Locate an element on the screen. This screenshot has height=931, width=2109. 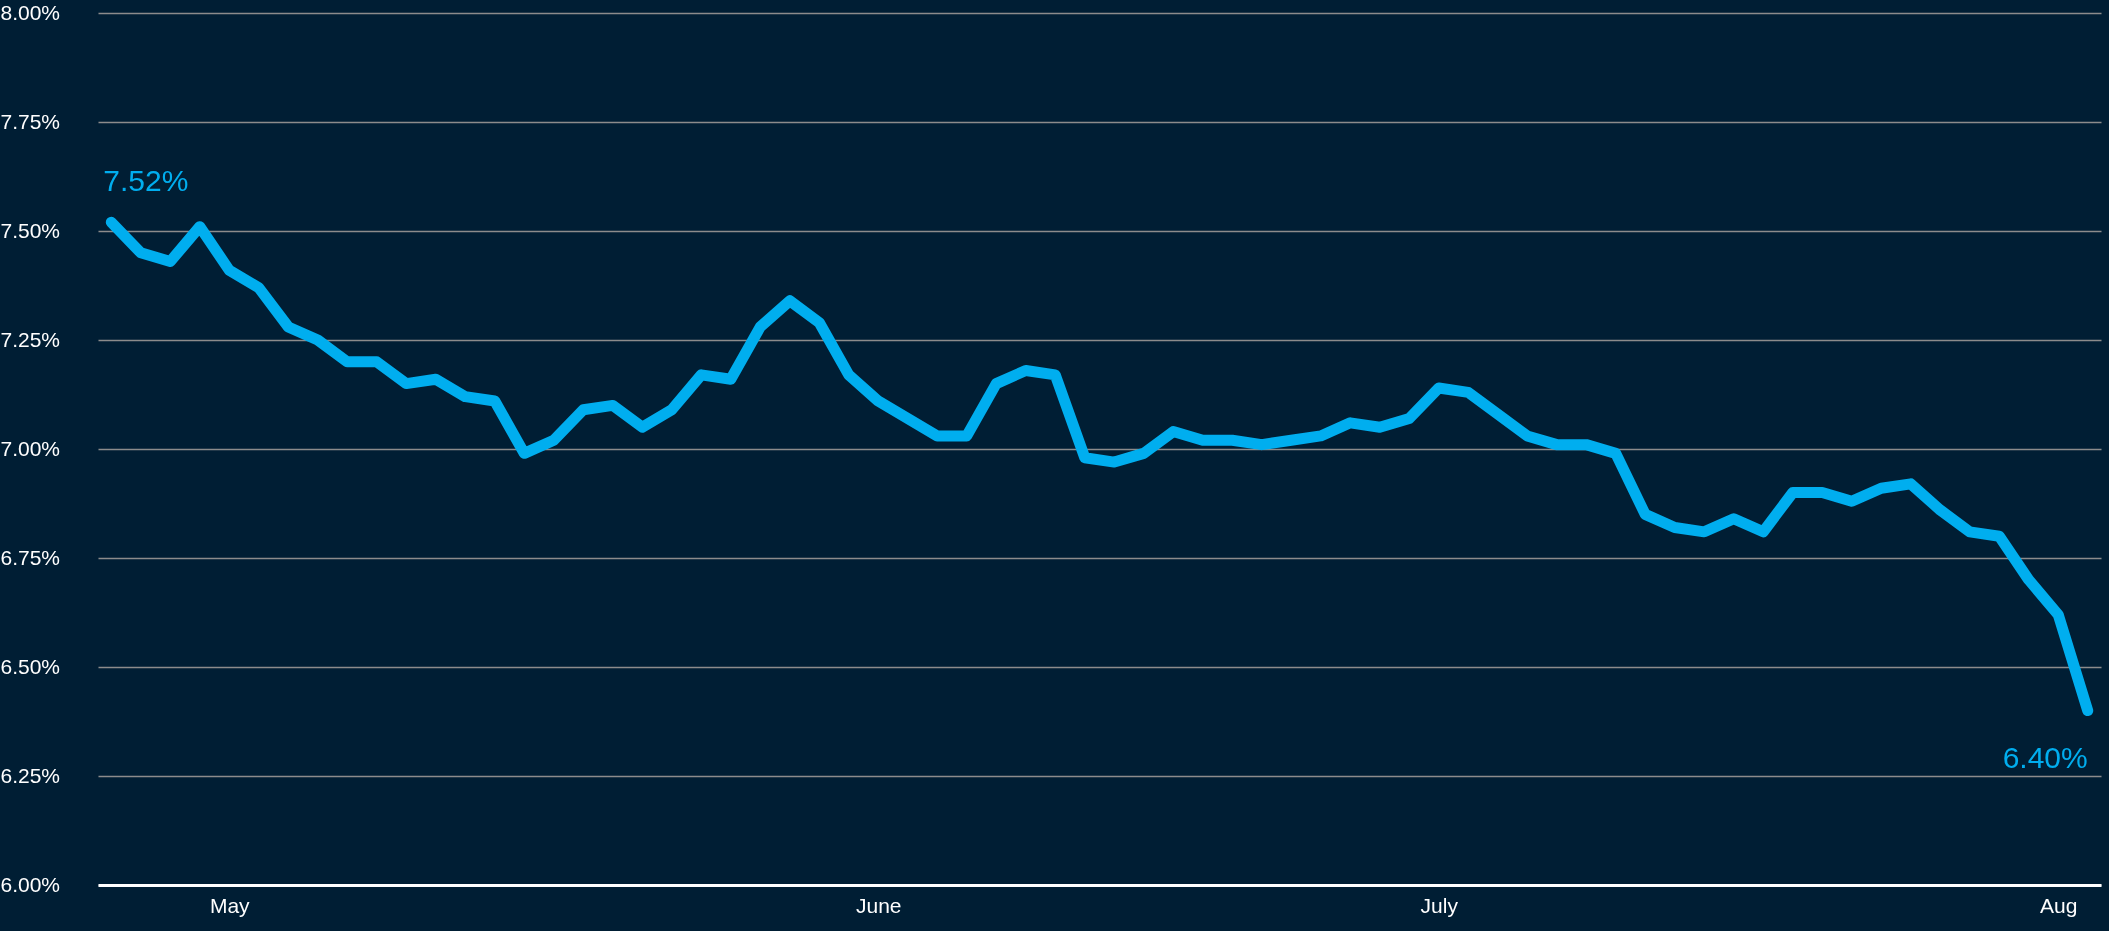
data-label: 6.40% is located at coordinates (2045, 757).